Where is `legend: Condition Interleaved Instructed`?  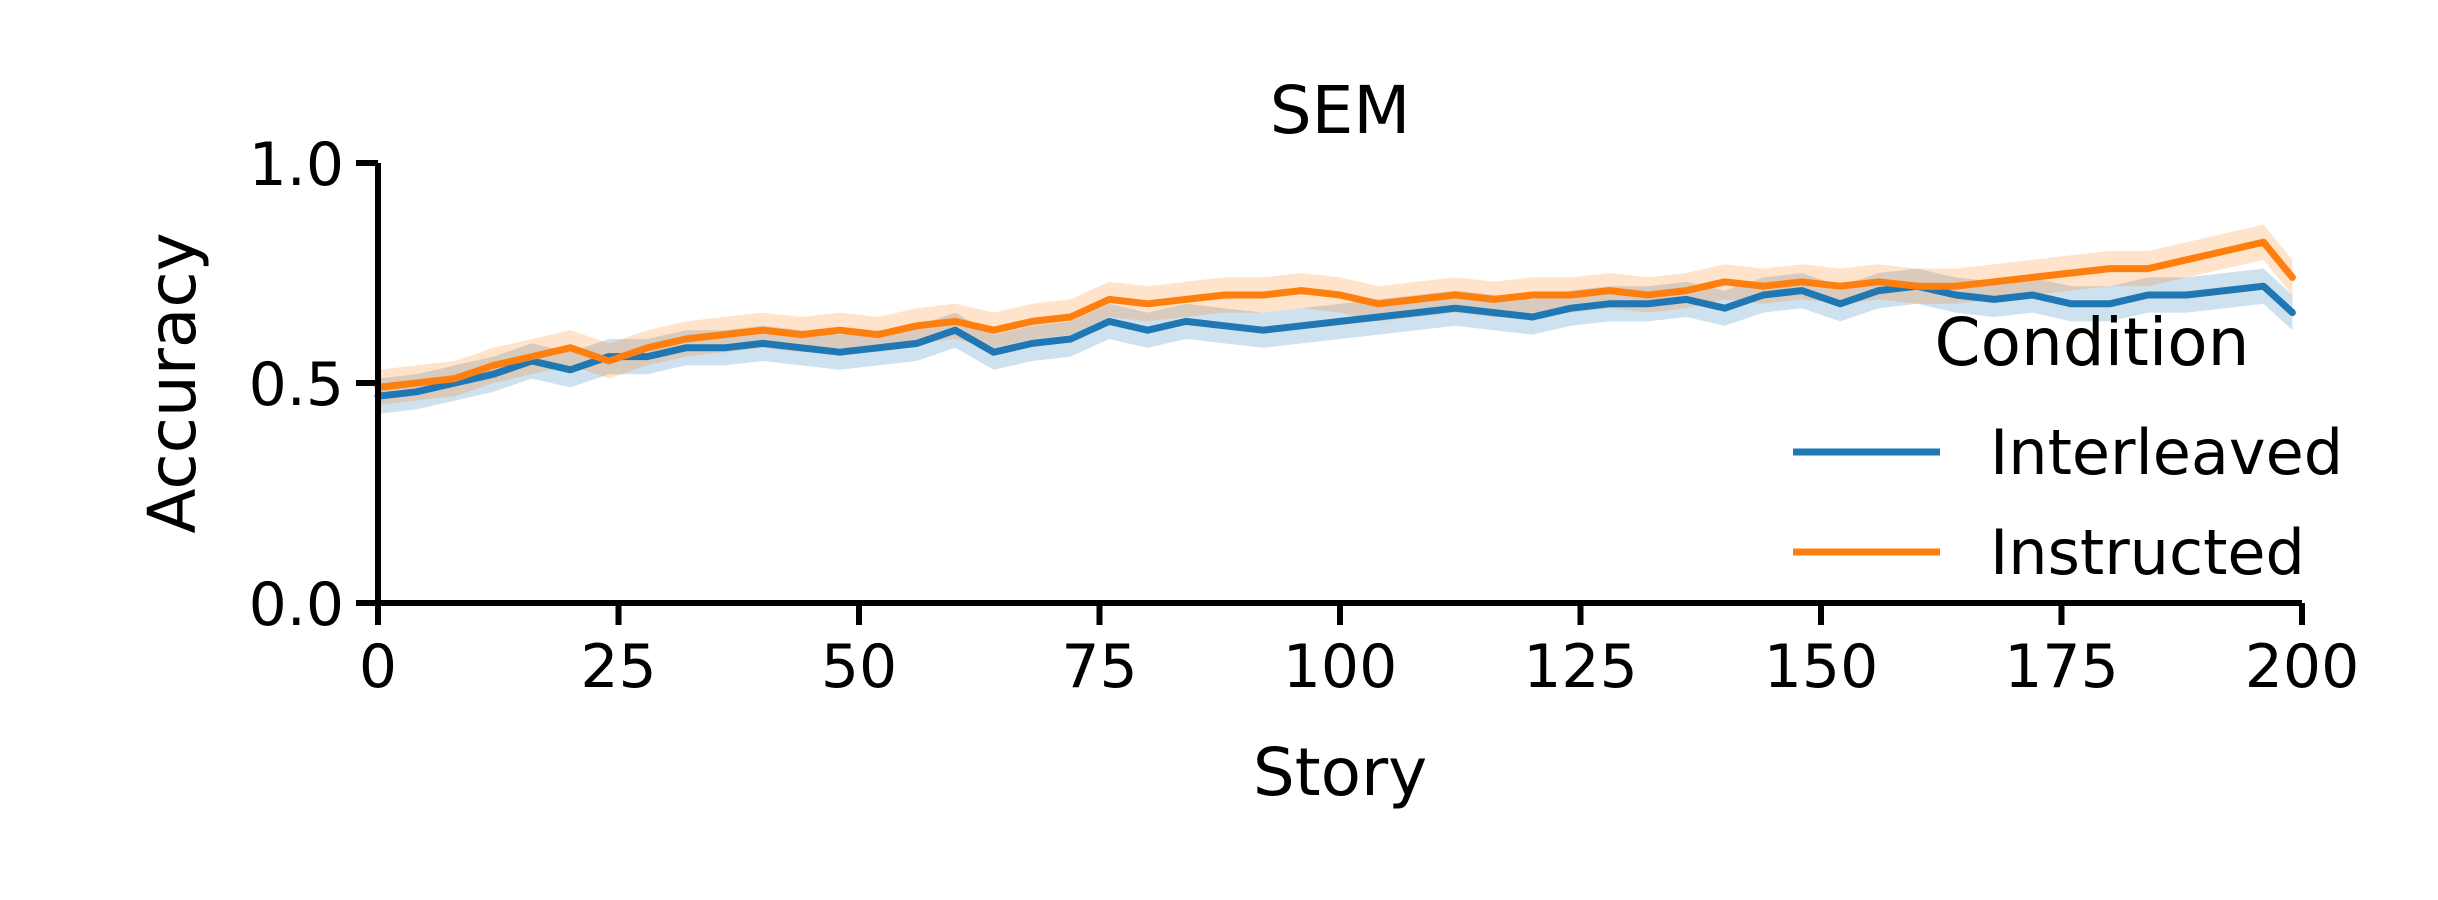 legend: Condition Interleaved Instructed is located at coordinates (2068, 446).